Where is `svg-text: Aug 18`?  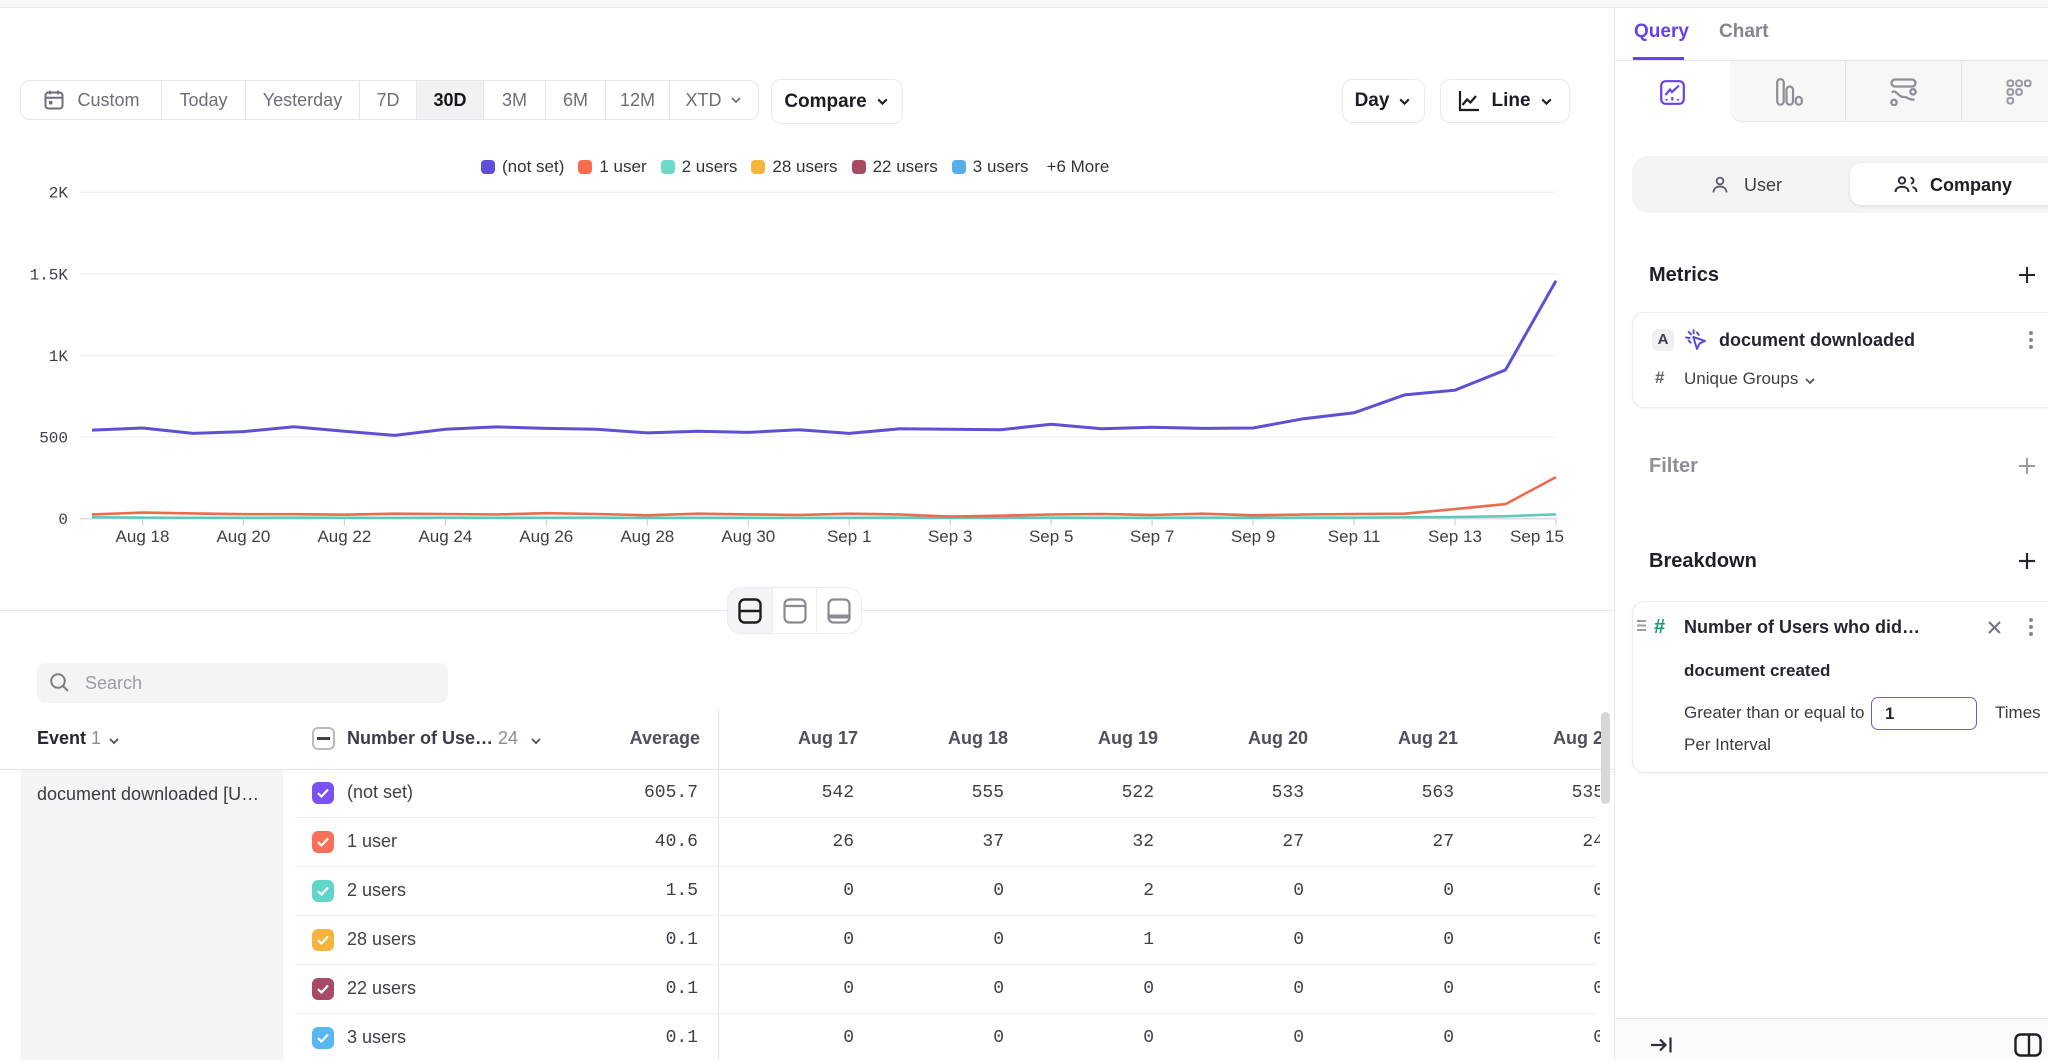 svg-text: Aug 18 is located at coordinates (143, 536).